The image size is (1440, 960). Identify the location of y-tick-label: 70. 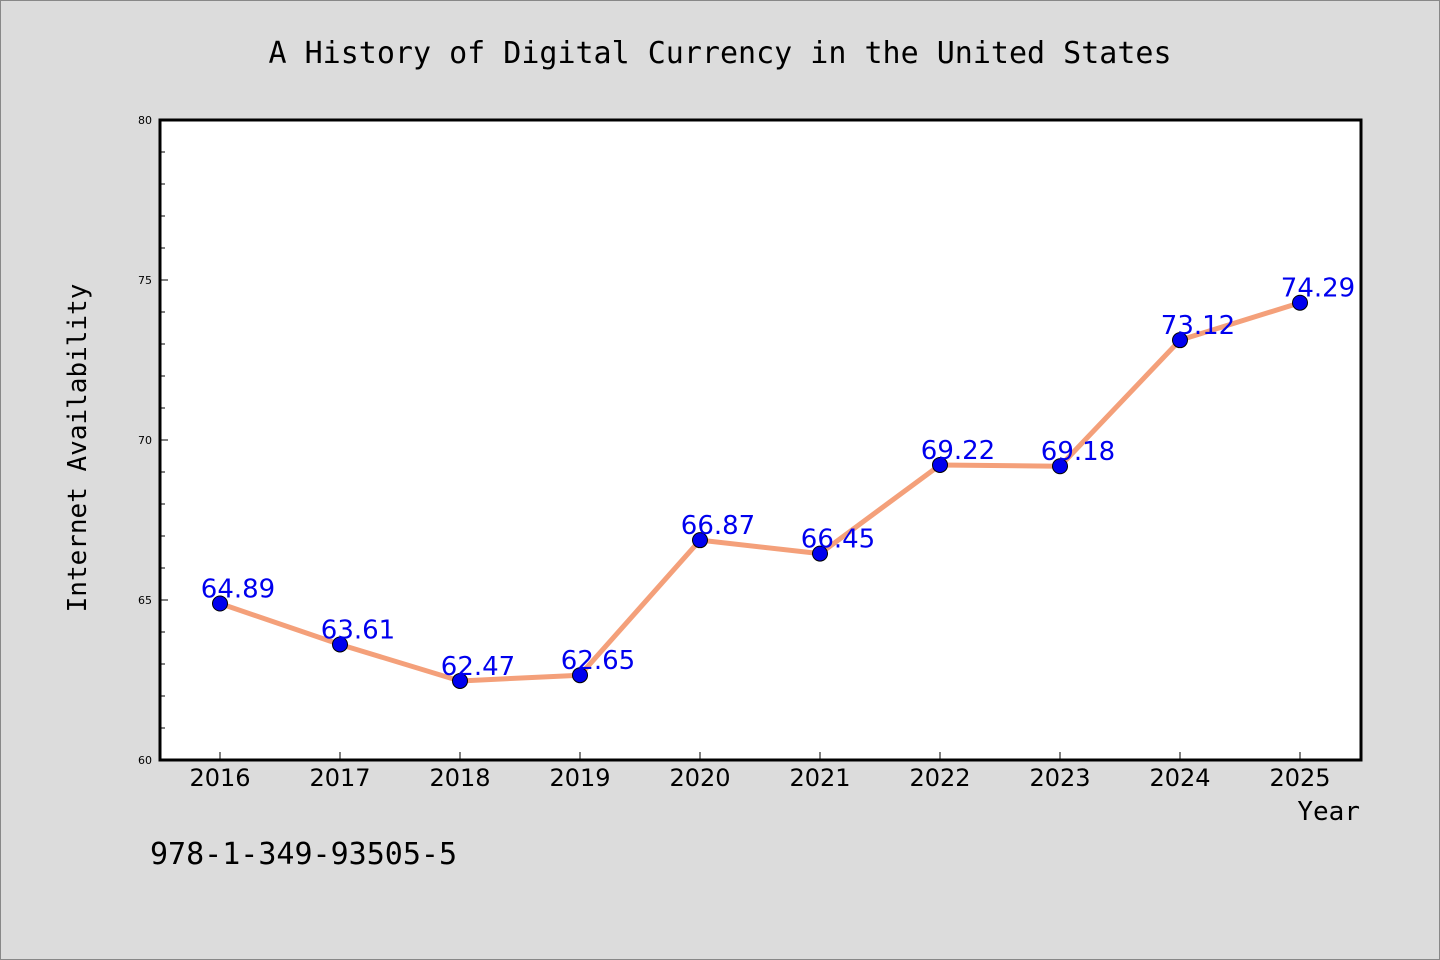
(145, 440).